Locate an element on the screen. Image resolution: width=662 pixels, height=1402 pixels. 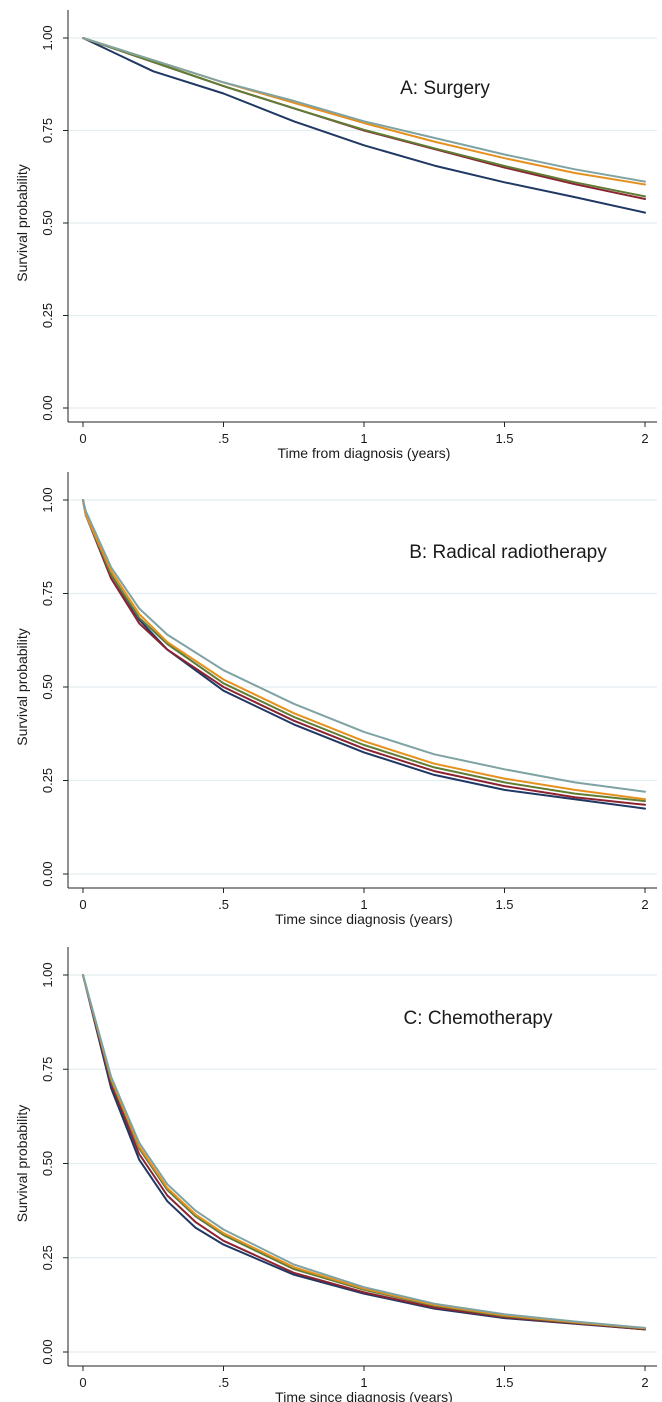
panel-title: C: Chemotherapy is located at coordinates (478, 1018).